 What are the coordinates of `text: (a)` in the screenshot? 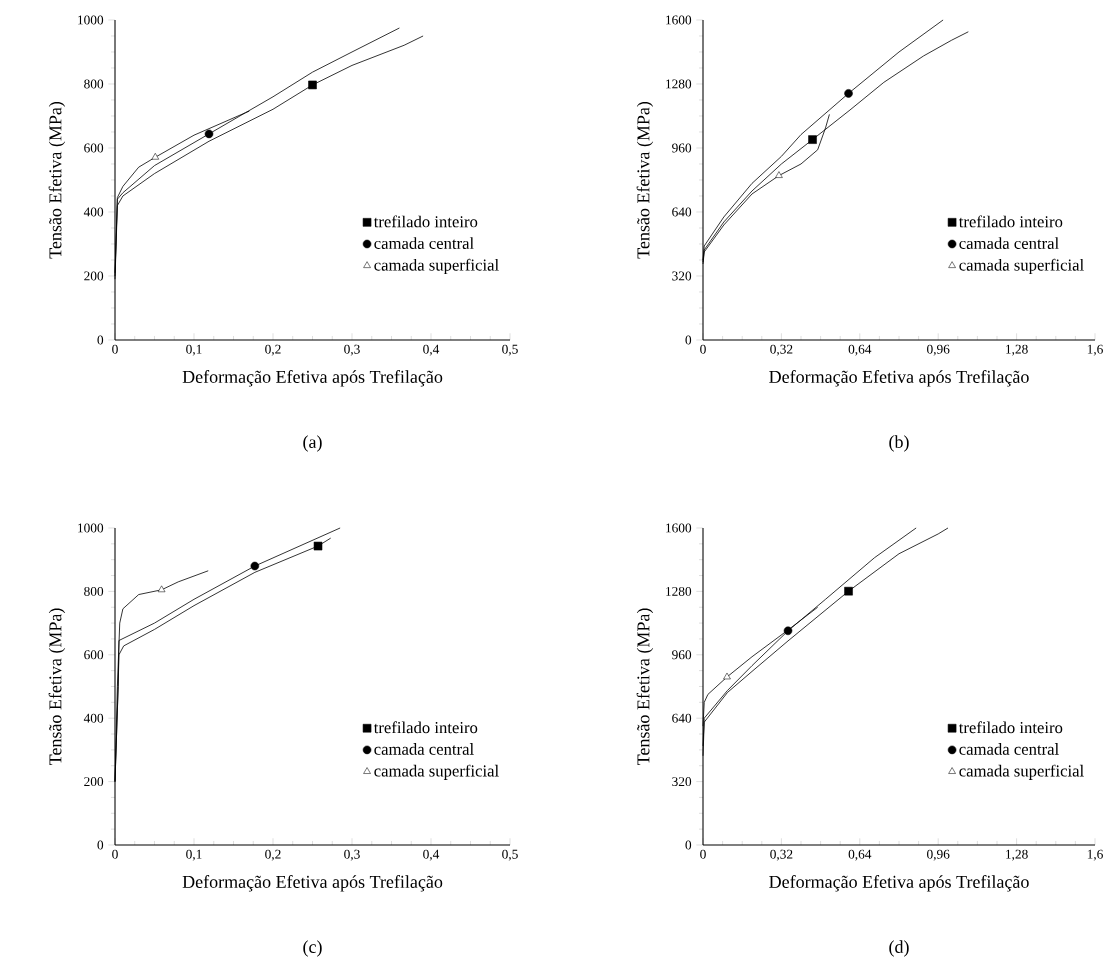 It's located at (312, 443).